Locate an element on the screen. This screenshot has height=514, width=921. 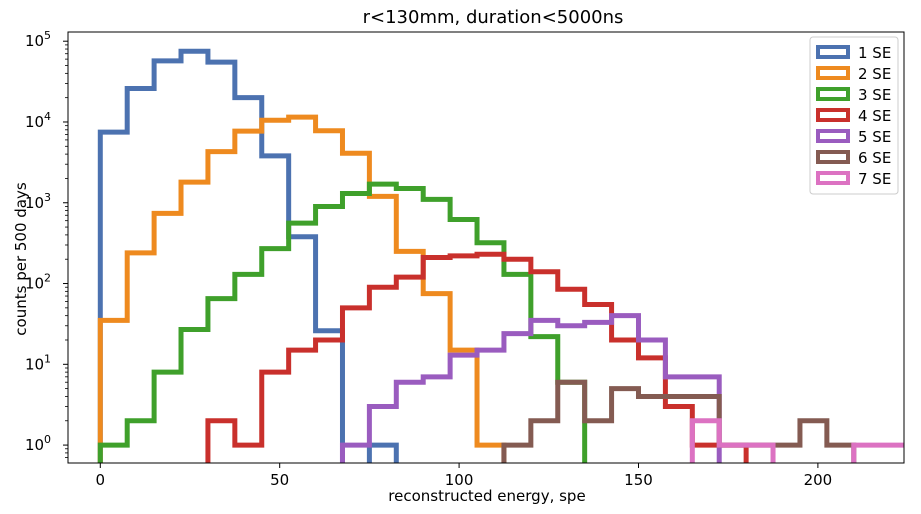
series-line-6se is located at coordinates (679, 421).